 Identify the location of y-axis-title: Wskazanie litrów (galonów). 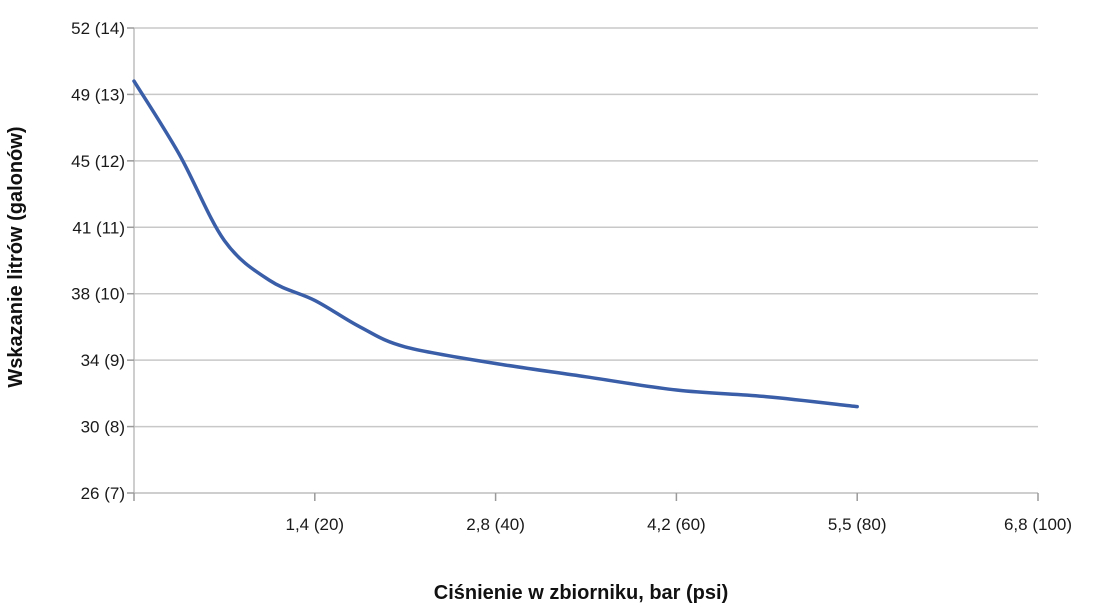
(16, 256).